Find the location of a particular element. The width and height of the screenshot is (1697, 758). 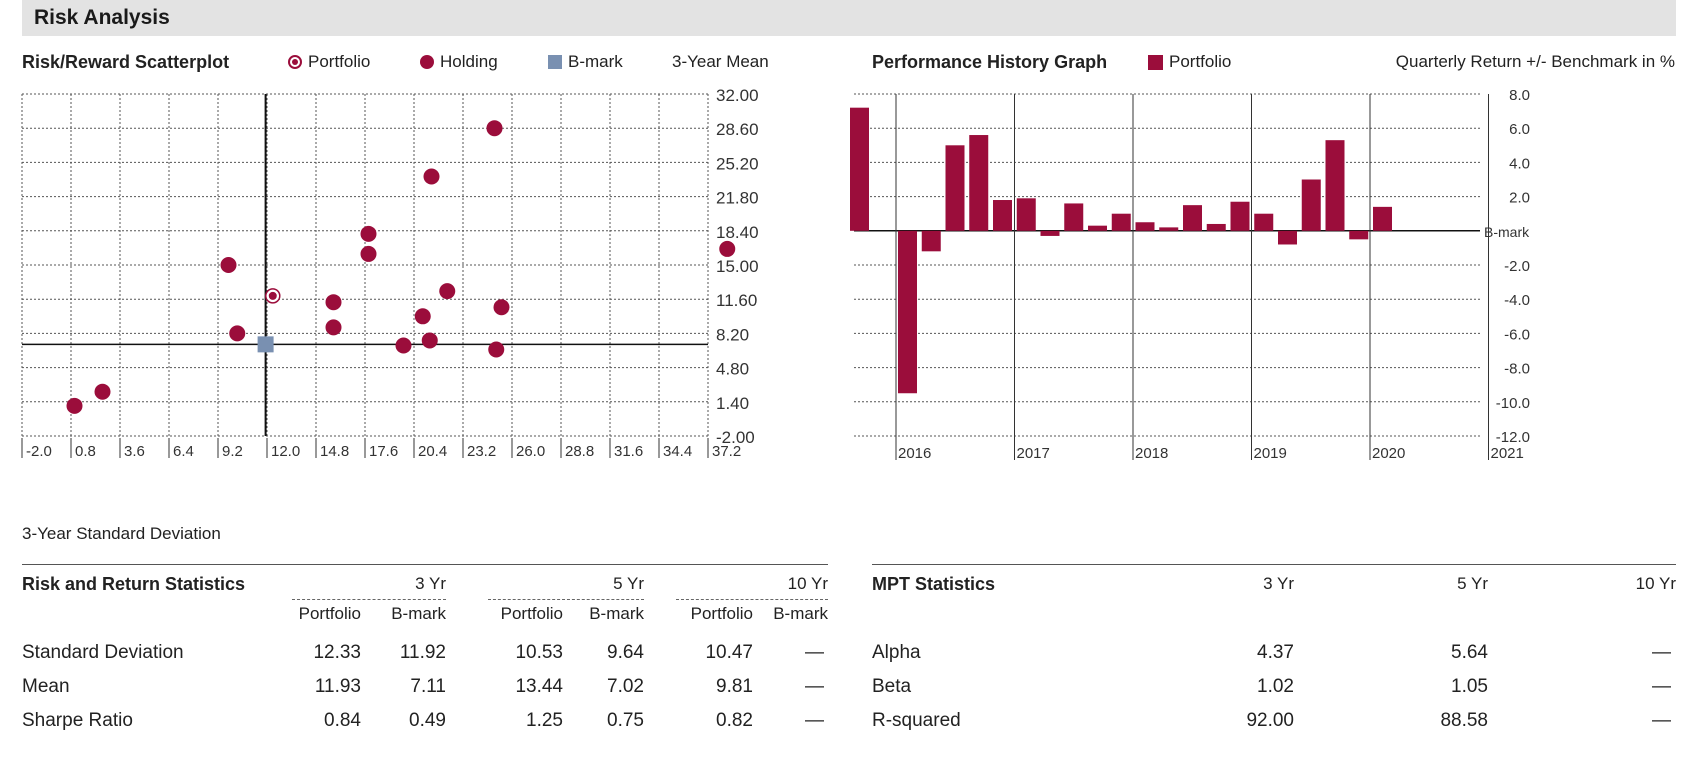

mpt-period-5yr: 5 Yr is located at coordinates (1472, 583).